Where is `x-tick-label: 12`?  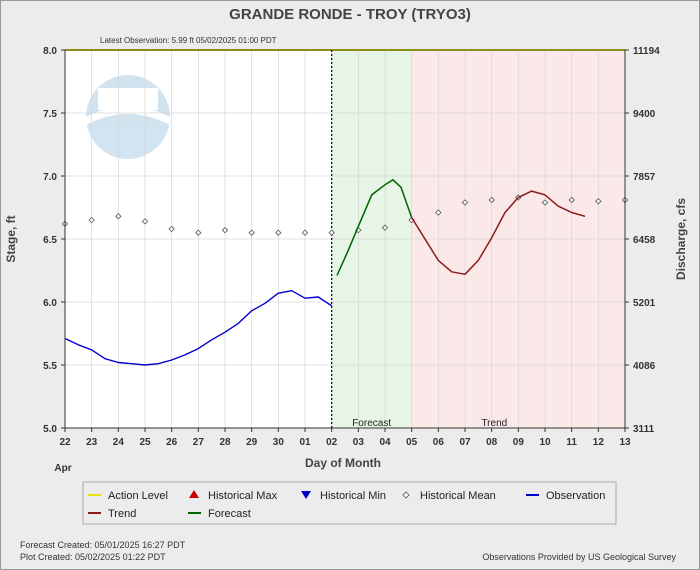
x-tick-label: 12 is located at coordinates (599, 442).